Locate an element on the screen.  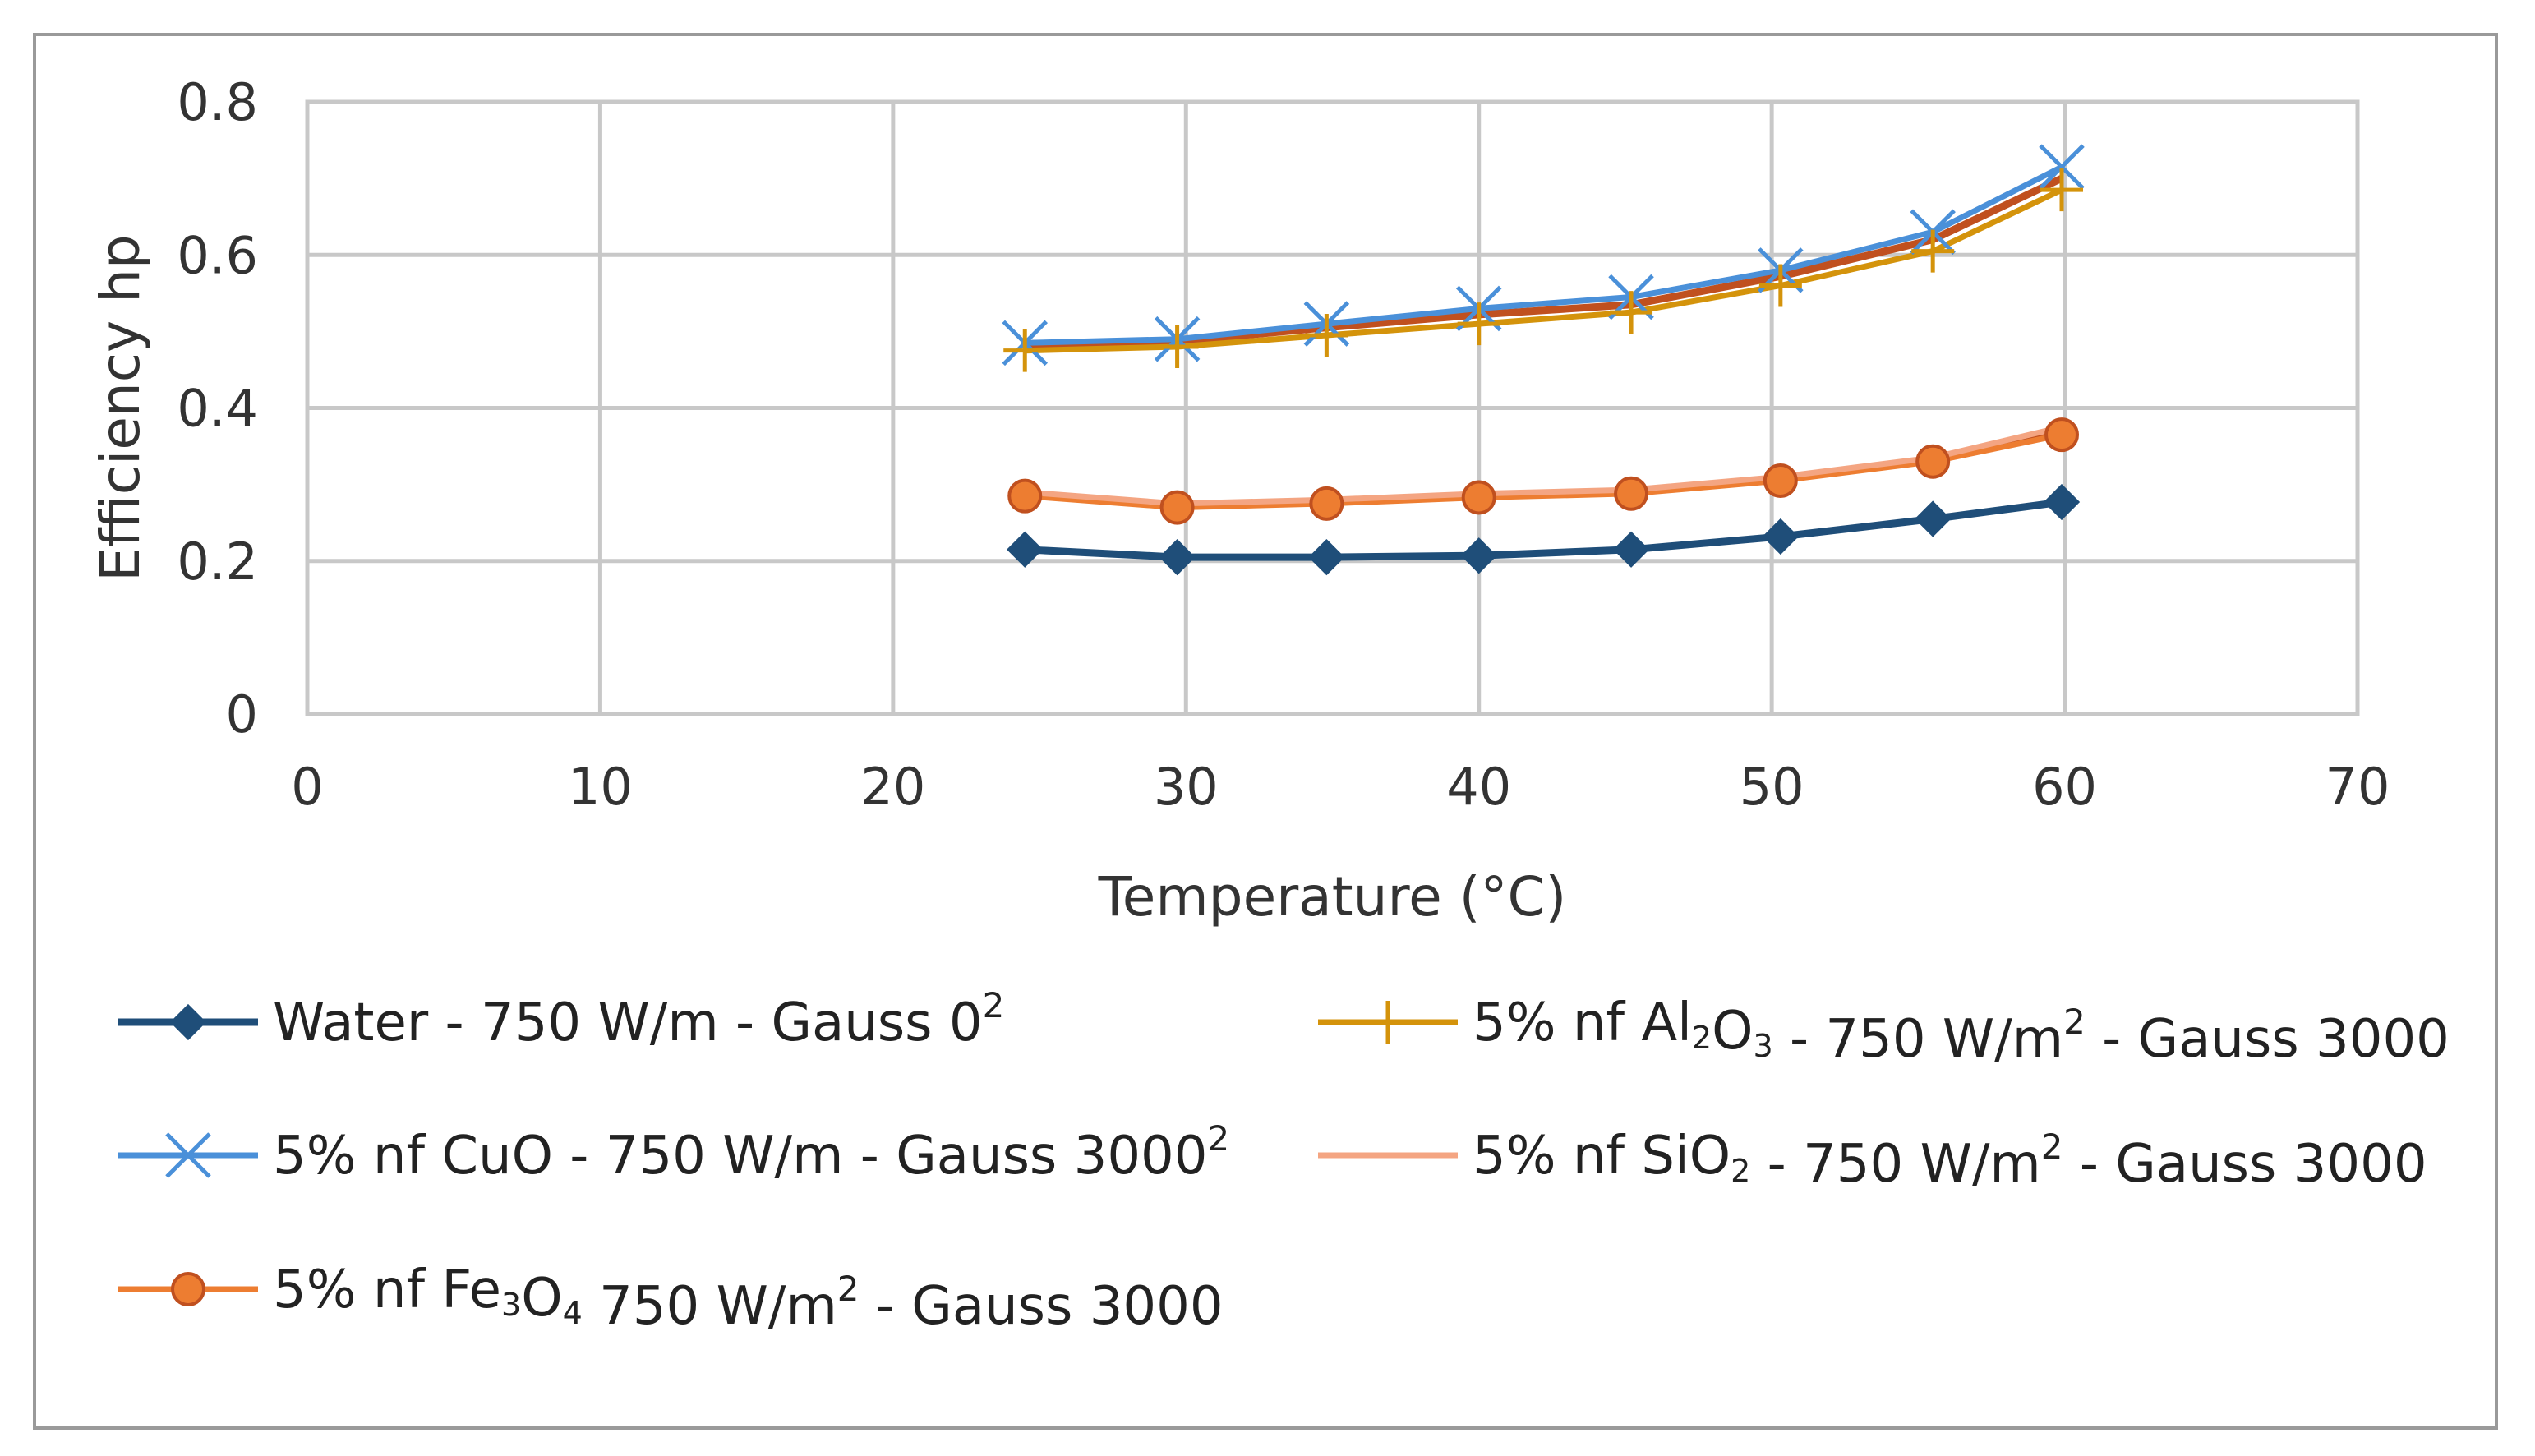
x-axis-title: Temperature (°C) is located at coordinates (1332, 896).